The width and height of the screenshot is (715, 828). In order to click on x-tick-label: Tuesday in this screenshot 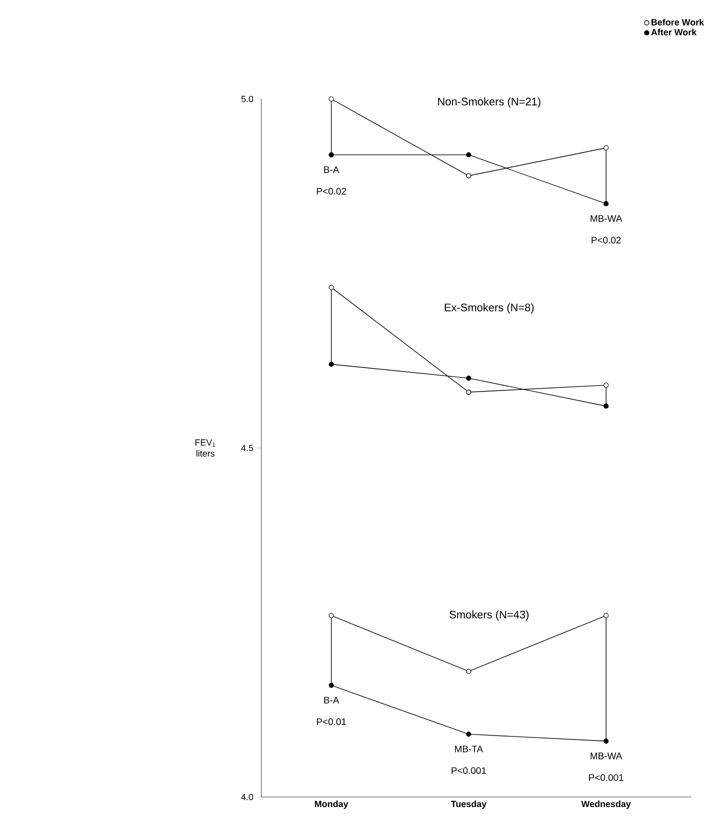, I will do `click(468, 804)`.